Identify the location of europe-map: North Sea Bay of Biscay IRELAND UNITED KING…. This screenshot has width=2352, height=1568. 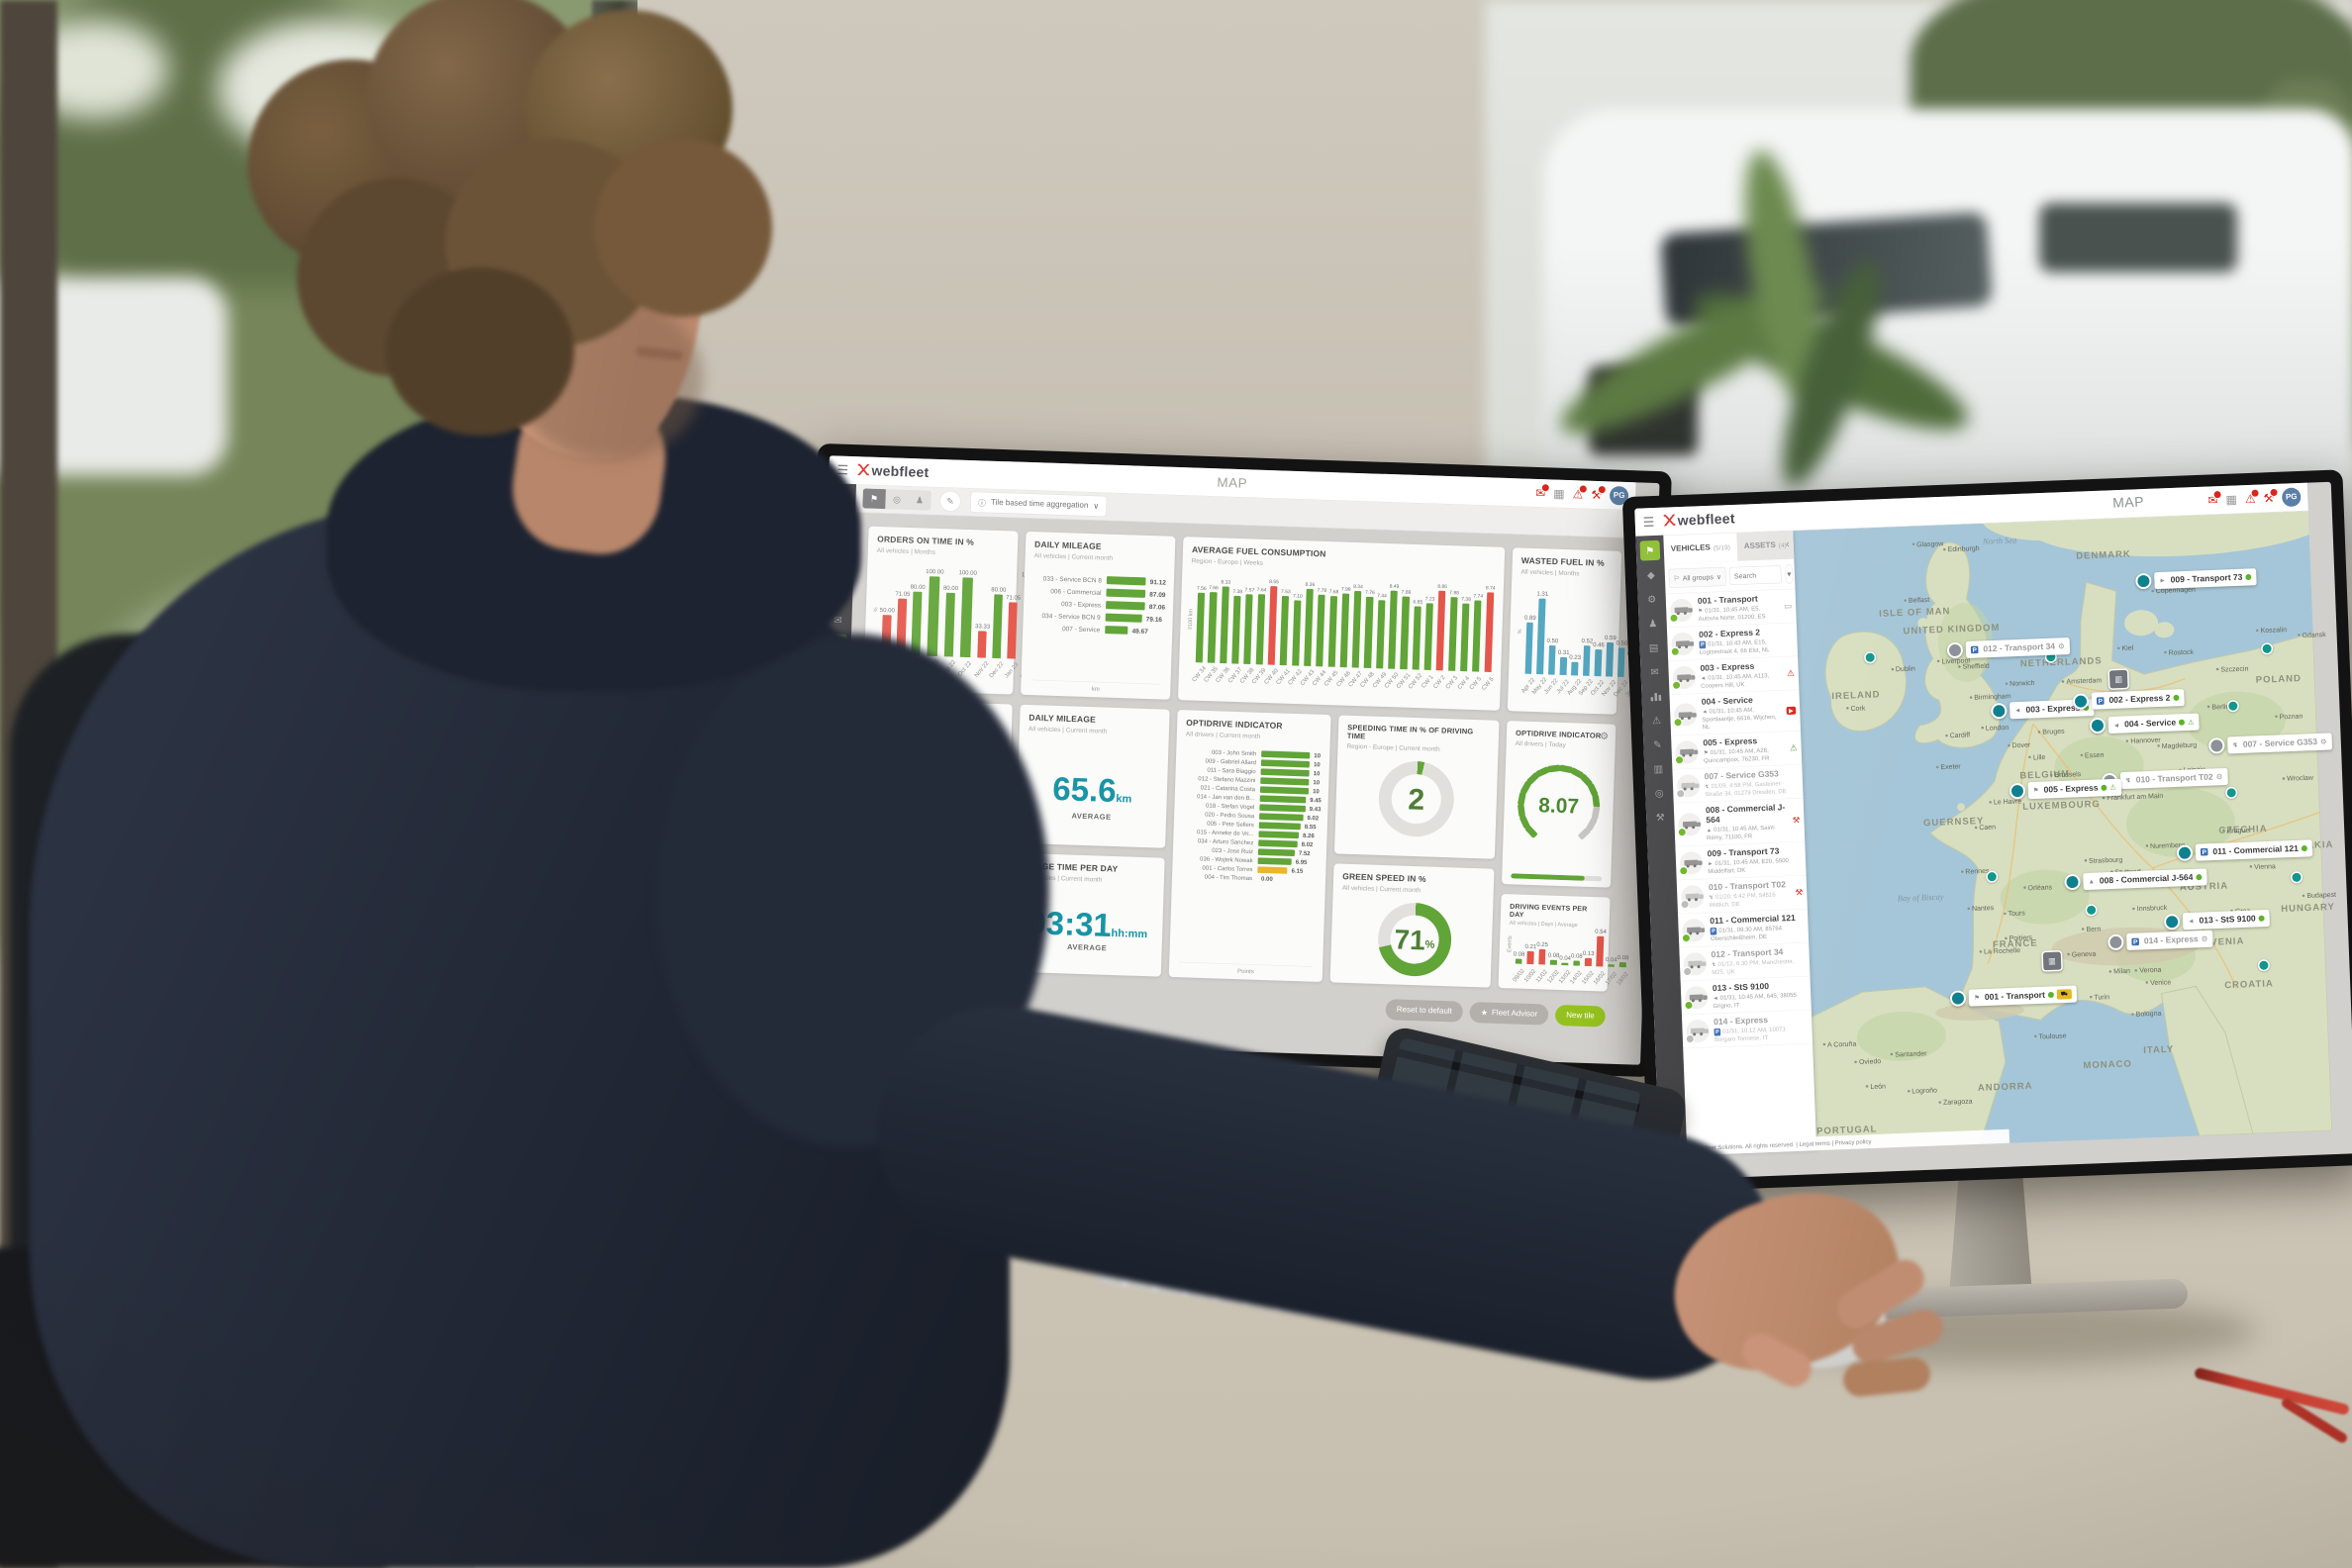
(2064, 830).